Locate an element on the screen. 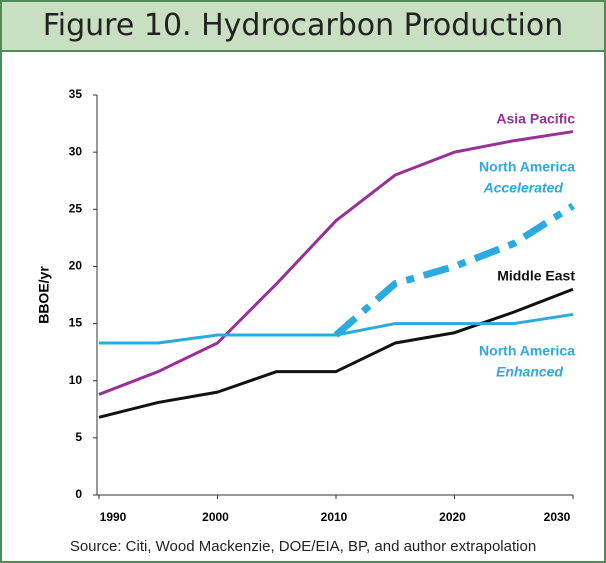 This screenshot has height=563, width=606. x-tick-label: 2010 is located at coordinates (334, 517).